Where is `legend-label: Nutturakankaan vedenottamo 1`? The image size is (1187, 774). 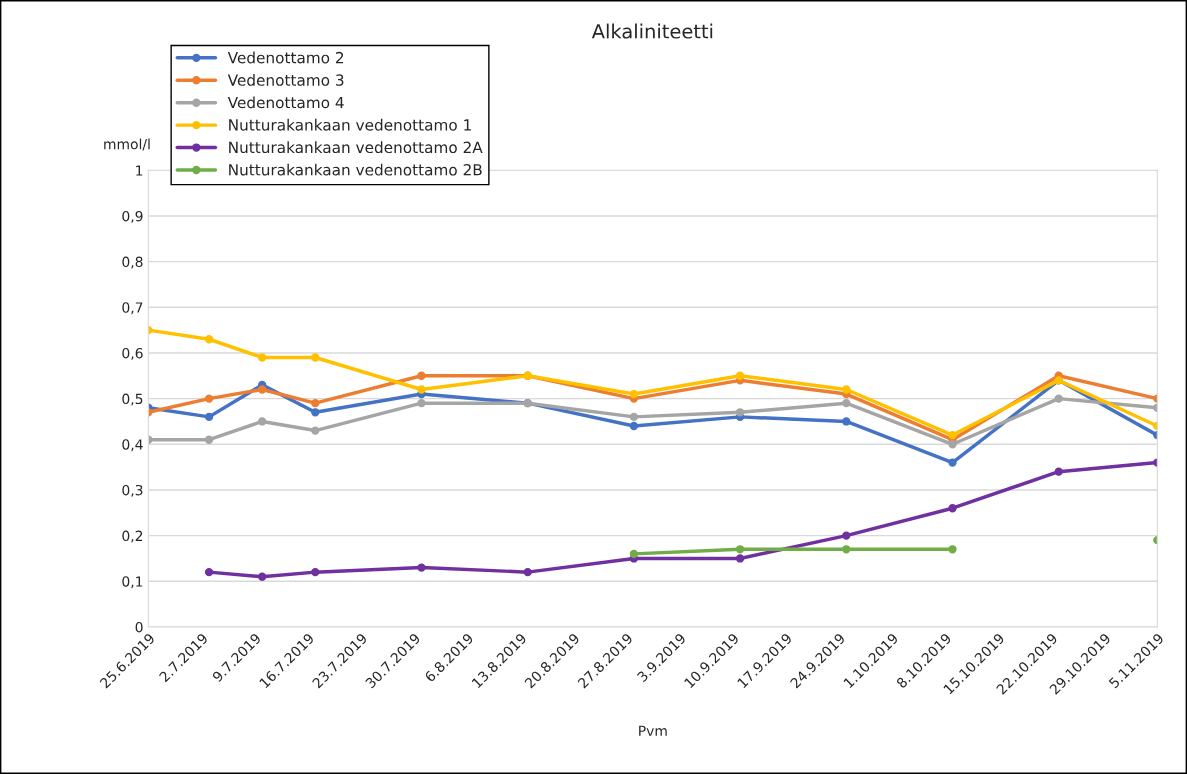
legend-label: Nutturakankaan vedenottamo 1 is located at coordinates (350, 124).